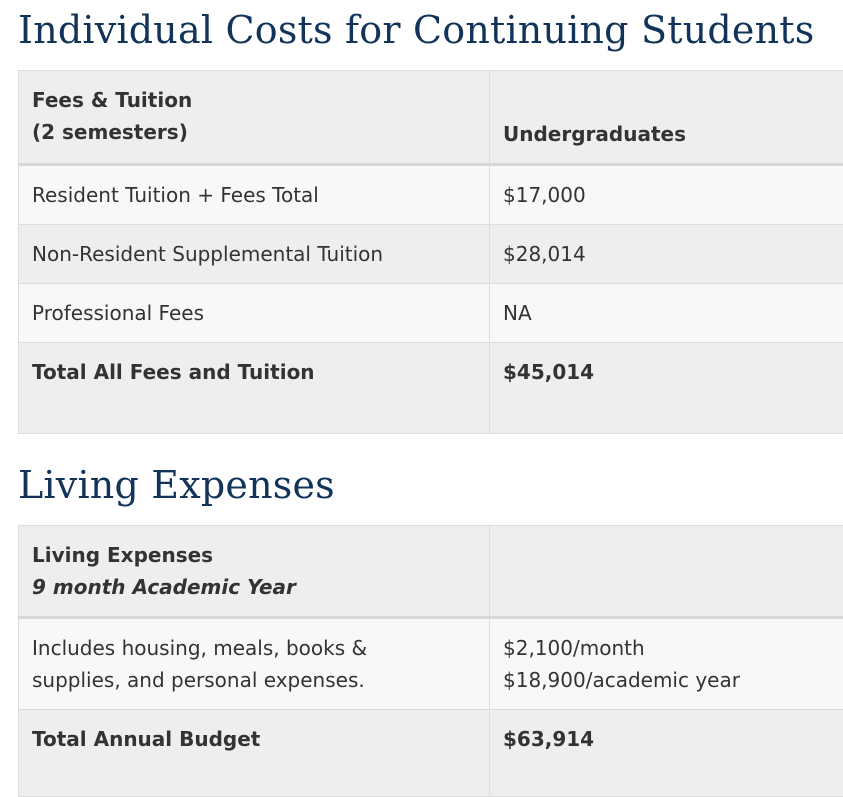  I want to click on annual-cost: $18,900/academic year, so click(667, 680).